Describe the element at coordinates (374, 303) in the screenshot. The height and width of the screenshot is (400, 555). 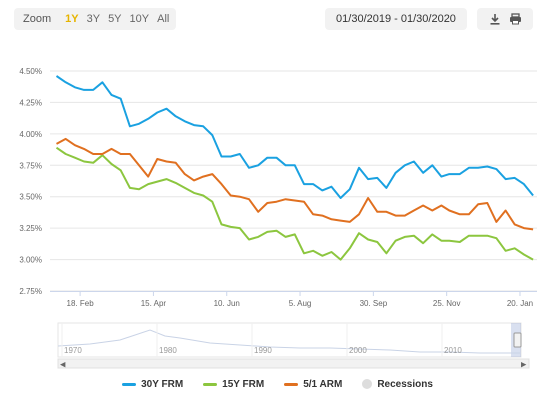
I see `x-tick-label: 30. Sep` at that location.